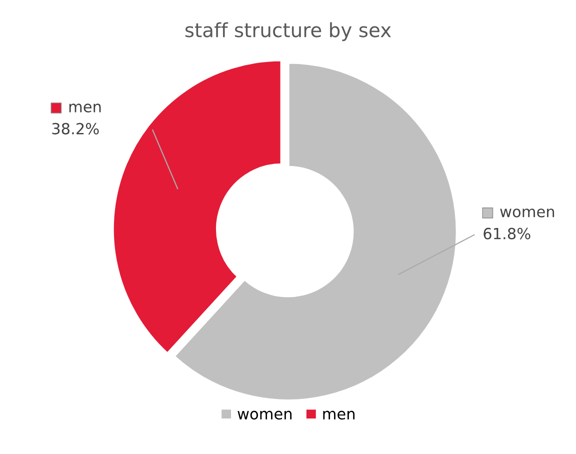 The width and height of the screenshot is (576, 454). I want to click on chart-title: staff structure by sex, so click(288, 32).